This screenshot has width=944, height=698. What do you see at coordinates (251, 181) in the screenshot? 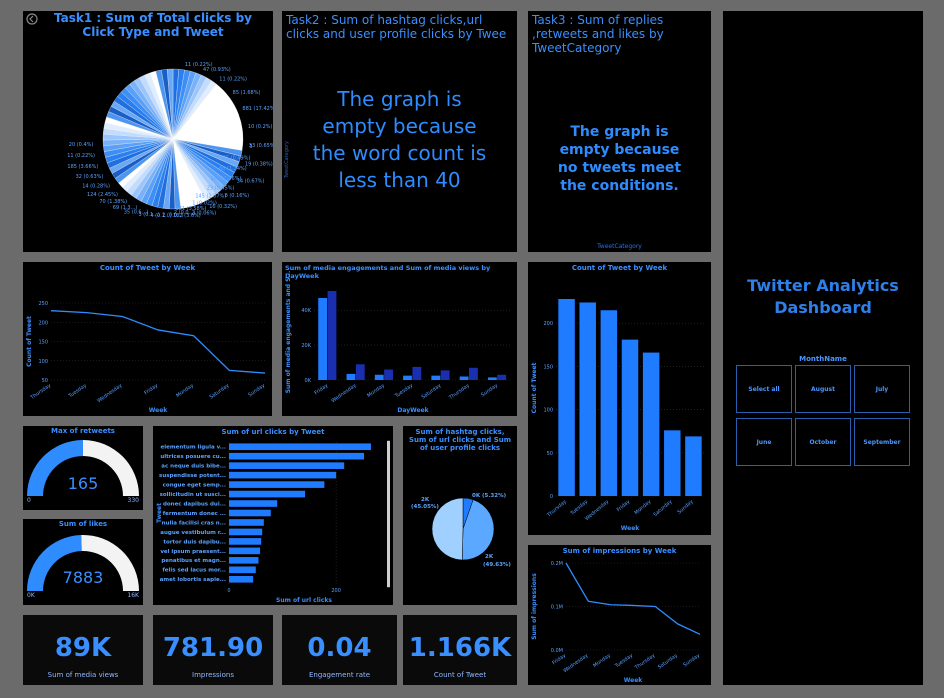
I see `pie-label: 34 (0.67%)` at bounding box center [251, 181].